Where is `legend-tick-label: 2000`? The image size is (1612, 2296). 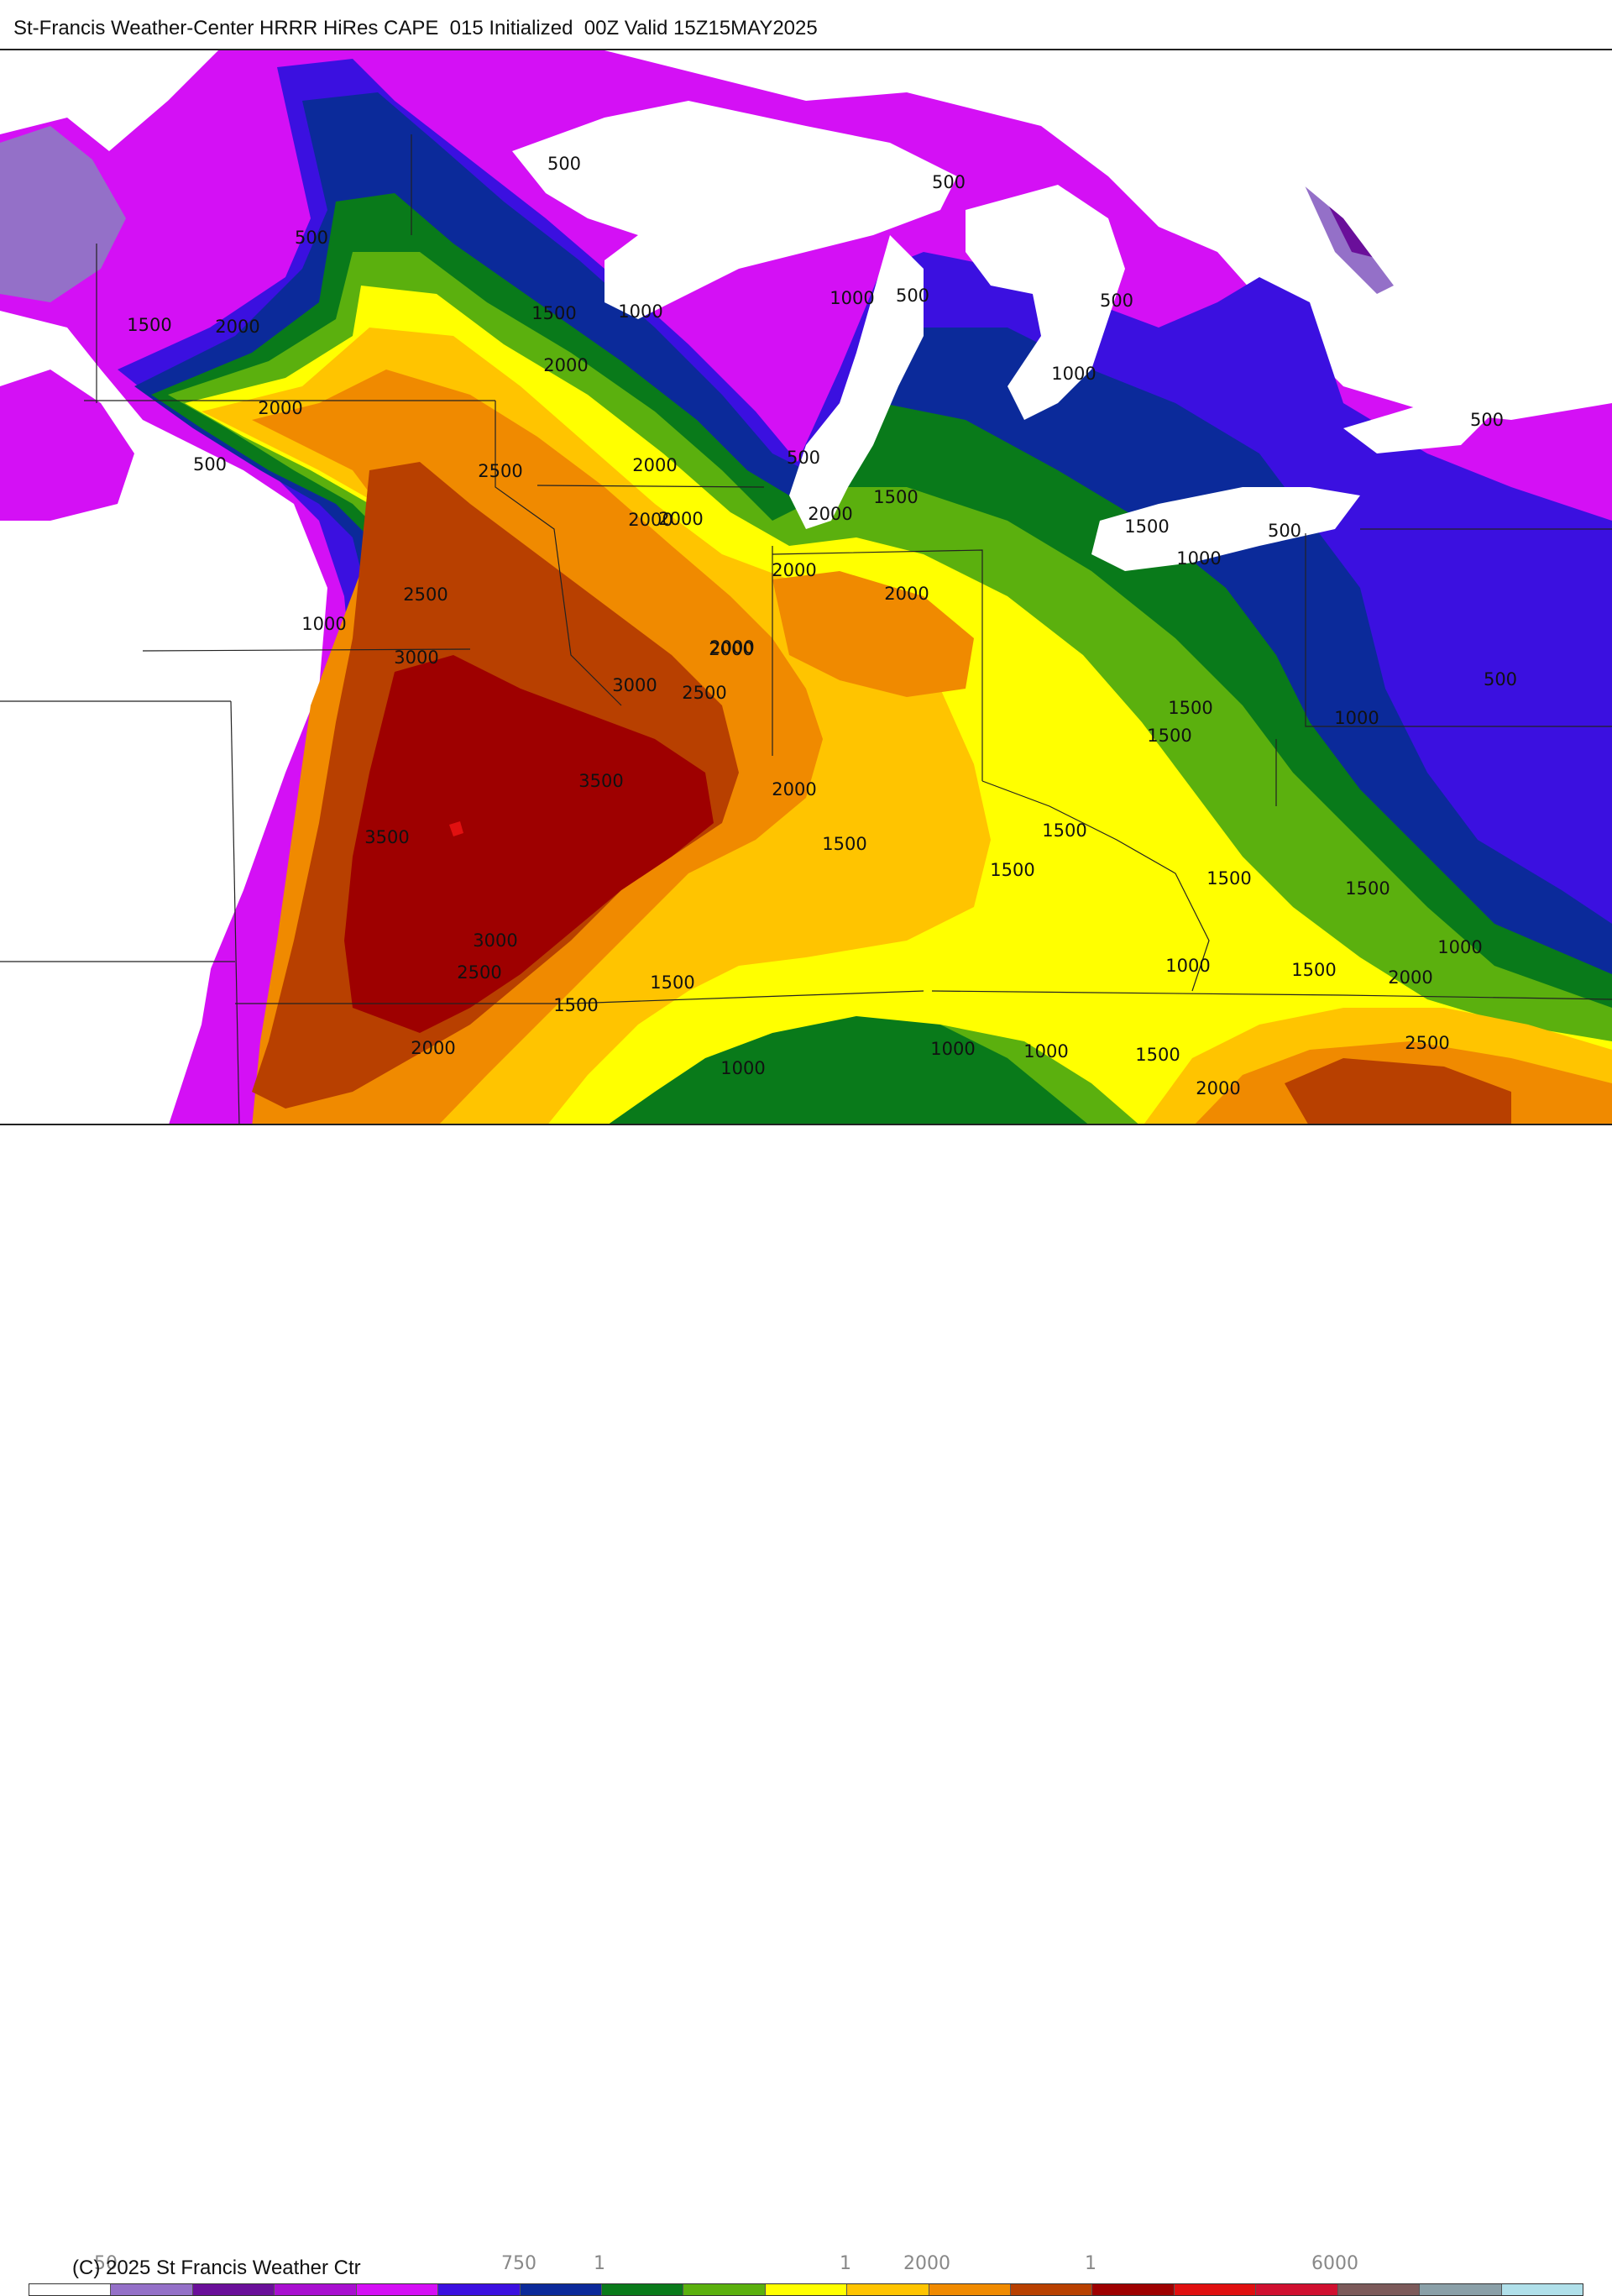 legend-tick-label: 2000 is located at coordinates (926, 2263).